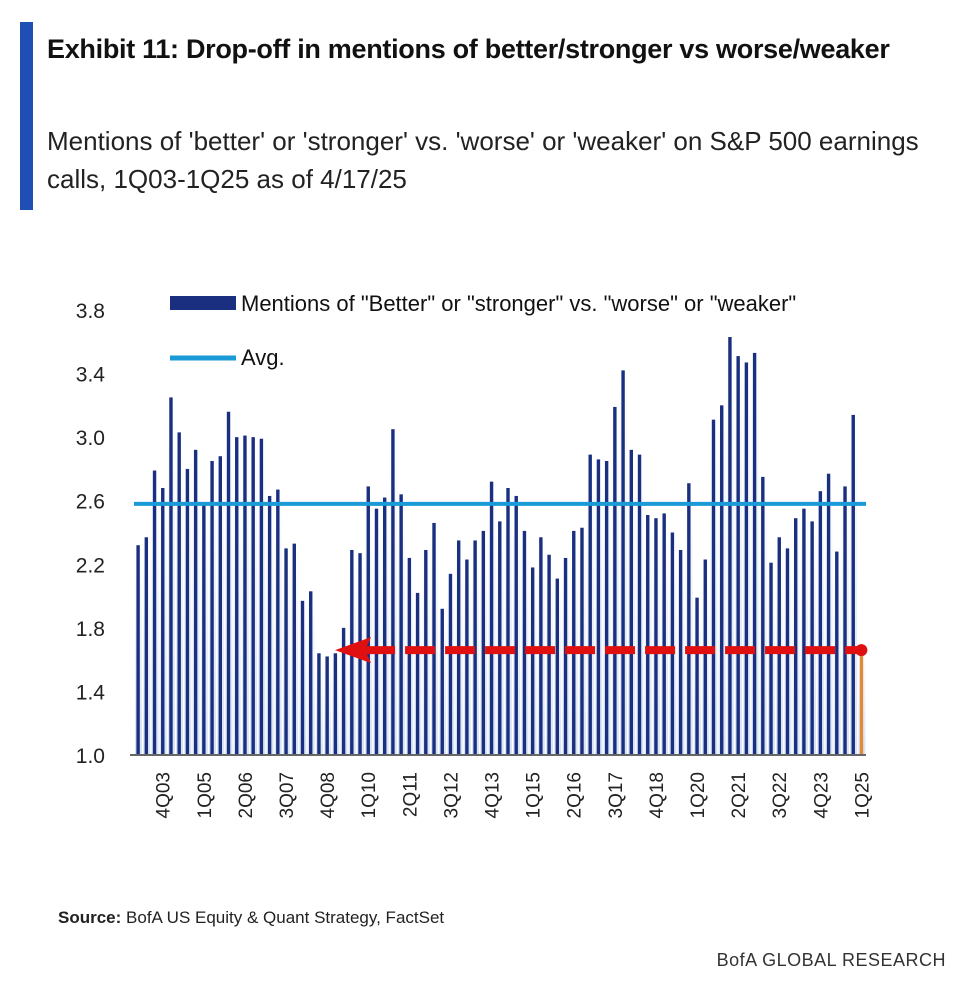 The image size is (980, 1006). What do you see at coordinates (90, 311) in the screenshot?
I see `y-tick-label: 3.8` at bounding box center [90, 311].